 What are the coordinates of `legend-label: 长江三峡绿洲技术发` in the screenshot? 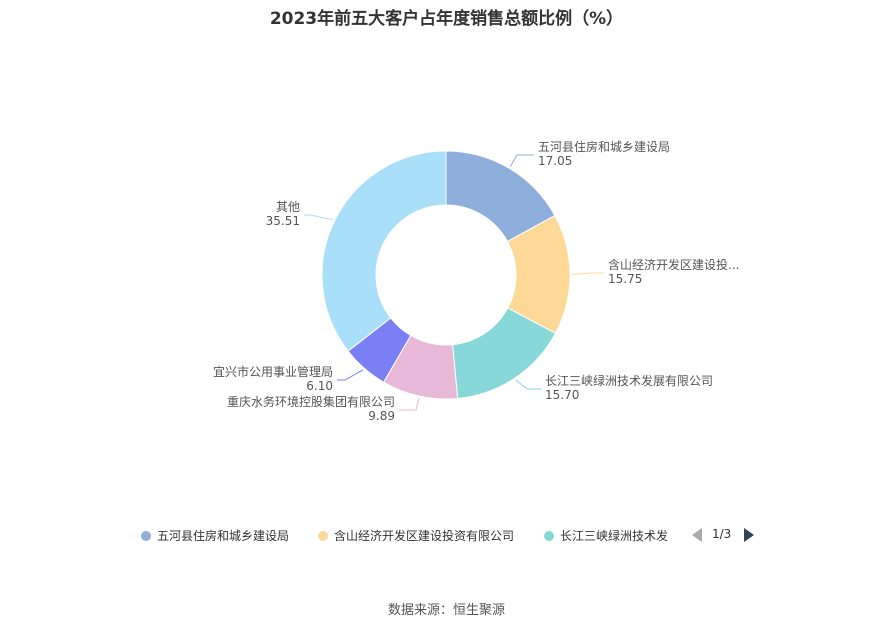 It's located at (614, 536).